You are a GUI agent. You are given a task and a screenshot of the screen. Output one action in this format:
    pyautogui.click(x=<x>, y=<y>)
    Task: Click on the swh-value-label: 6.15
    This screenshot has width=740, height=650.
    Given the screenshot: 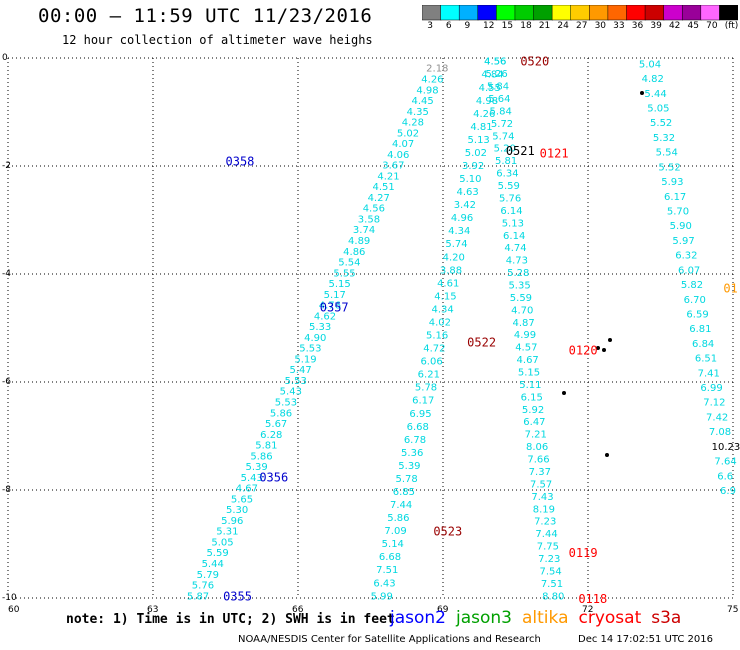 What is the action you would take?
    pyautogui.click(x=532, y=397)
    